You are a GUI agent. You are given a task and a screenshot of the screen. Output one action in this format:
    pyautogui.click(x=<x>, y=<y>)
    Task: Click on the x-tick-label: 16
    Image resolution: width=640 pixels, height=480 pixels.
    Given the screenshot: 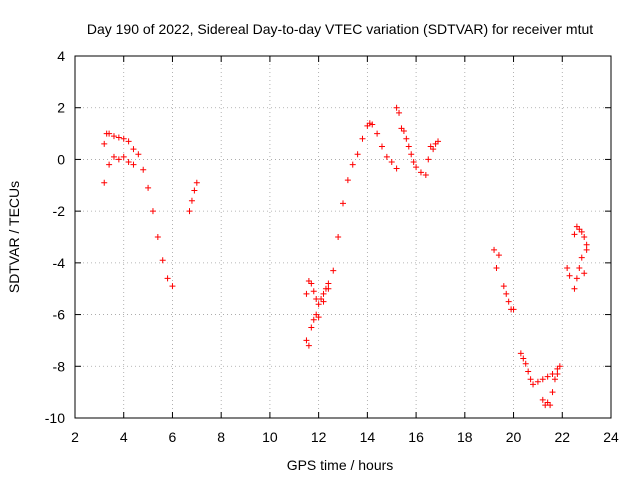 What is the action you would take?
    pyautogui.click(x=416, y=437)
    